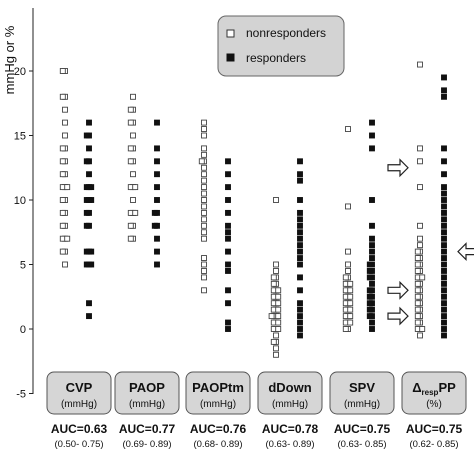 Image resolution: width=474 pixels, height=456 pixels. What do you see at coordinates (23, 330) in the screenshot?
I see `y-tick-label: 0` at bounding box center [23, 330].